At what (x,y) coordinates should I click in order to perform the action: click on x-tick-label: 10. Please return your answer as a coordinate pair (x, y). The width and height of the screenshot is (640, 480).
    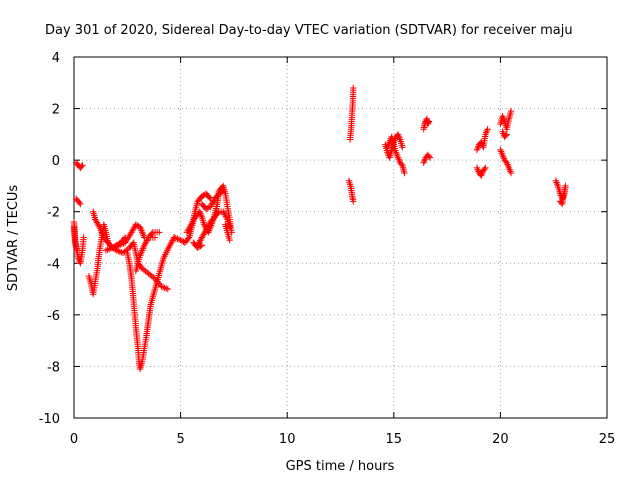
    Looking at the image, I should click on (287, 439).